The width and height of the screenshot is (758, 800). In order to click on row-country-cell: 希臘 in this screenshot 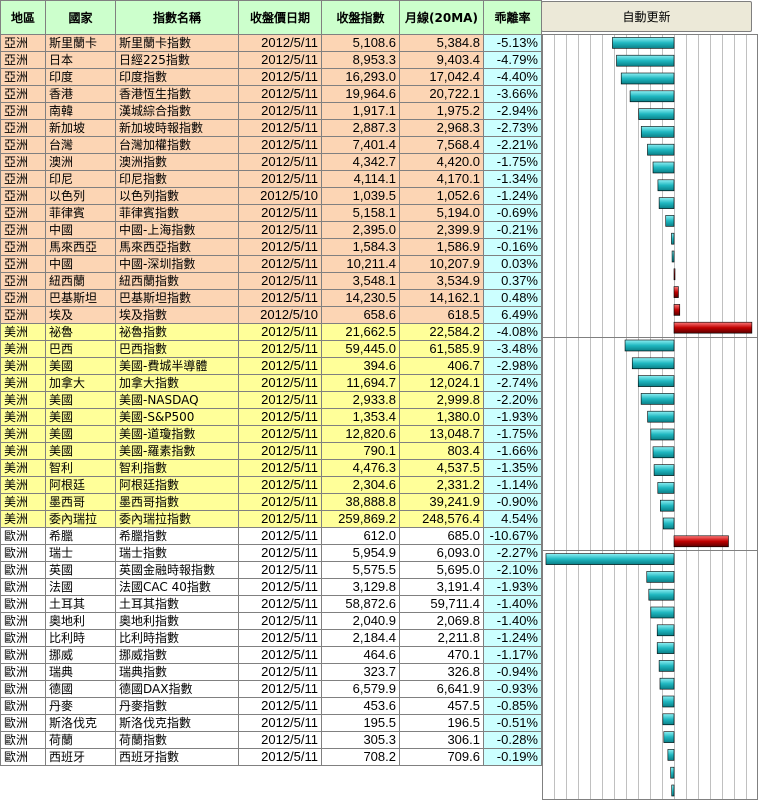, I will do `click(80, 536)`.